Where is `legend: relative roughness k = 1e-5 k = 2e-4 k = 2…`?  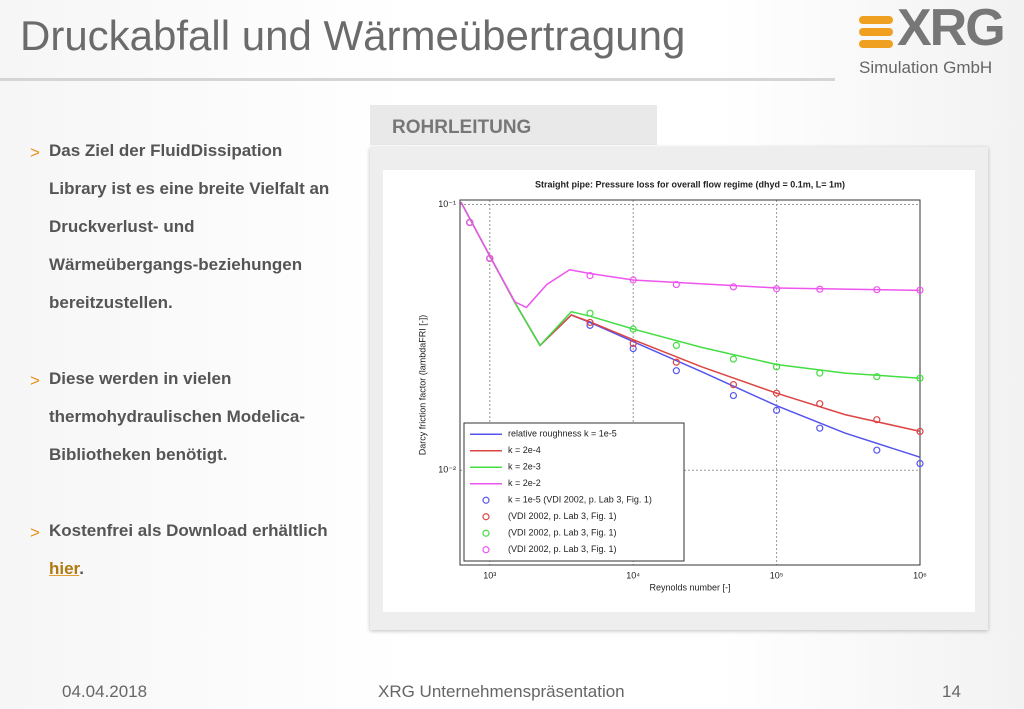 legend: relative roughness k = 1e-5 k = 2e-4 k = 2… is located at coordinates (574, 492).